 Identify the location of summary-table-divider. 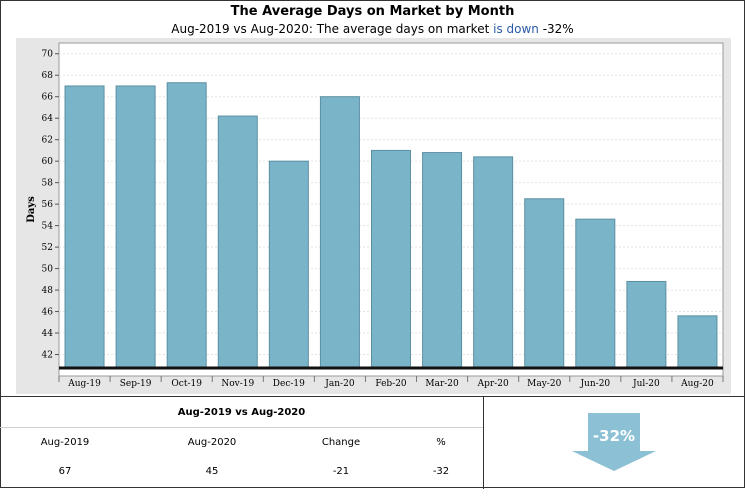
(241, 427).